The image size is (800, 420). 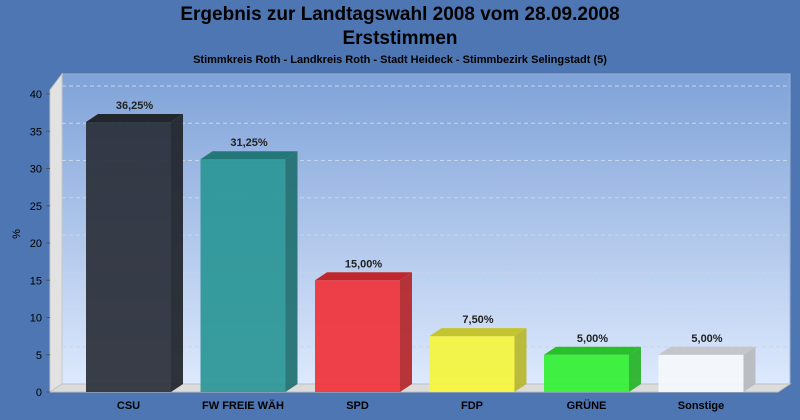 I want to click on y-tick-label: 15, so click(x=36, y=281).